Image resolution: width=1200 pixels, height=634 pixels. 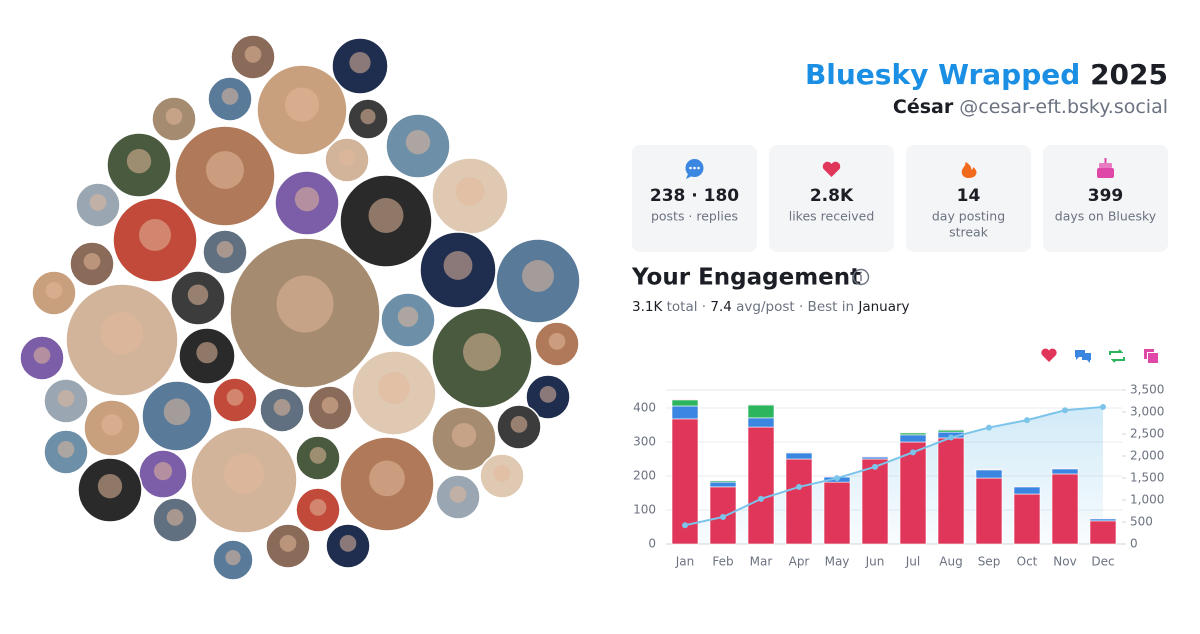 I want to click on y-tick-label: 200, so click(x=644, y=476).